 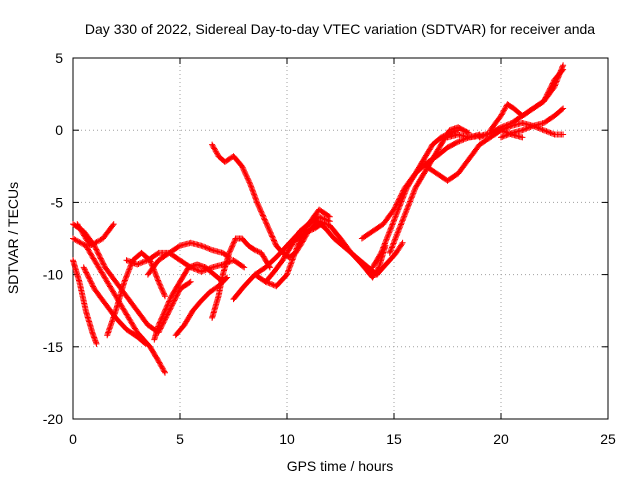 I want to click on x-tick-label: 20, so click(x=501, y=439).